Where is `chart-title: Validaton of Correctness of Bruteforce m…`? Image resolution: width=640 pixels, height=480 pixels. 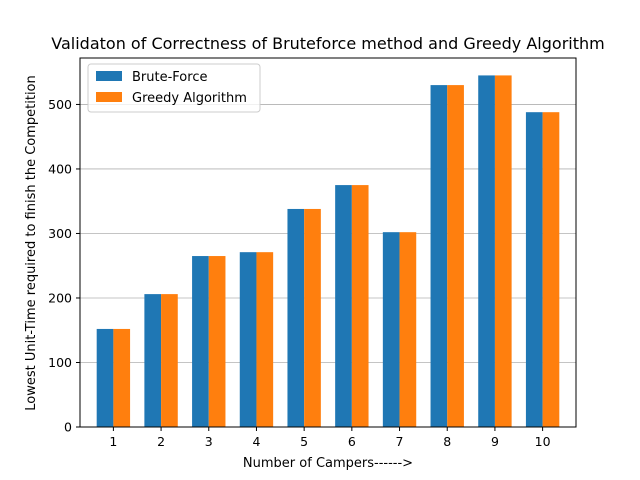
chart-title: Validaton of Correctness of Bruteforce m… is located at coordinates (327, 43).